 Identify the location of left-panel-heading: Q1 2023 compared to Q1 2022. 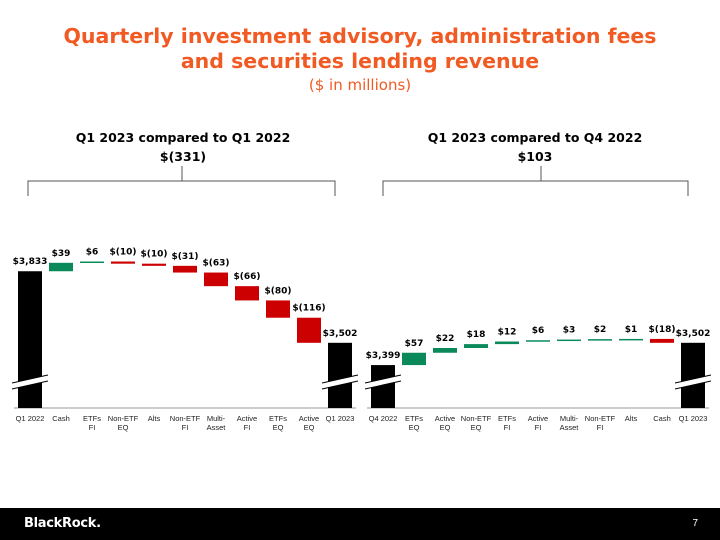
(183, 137).